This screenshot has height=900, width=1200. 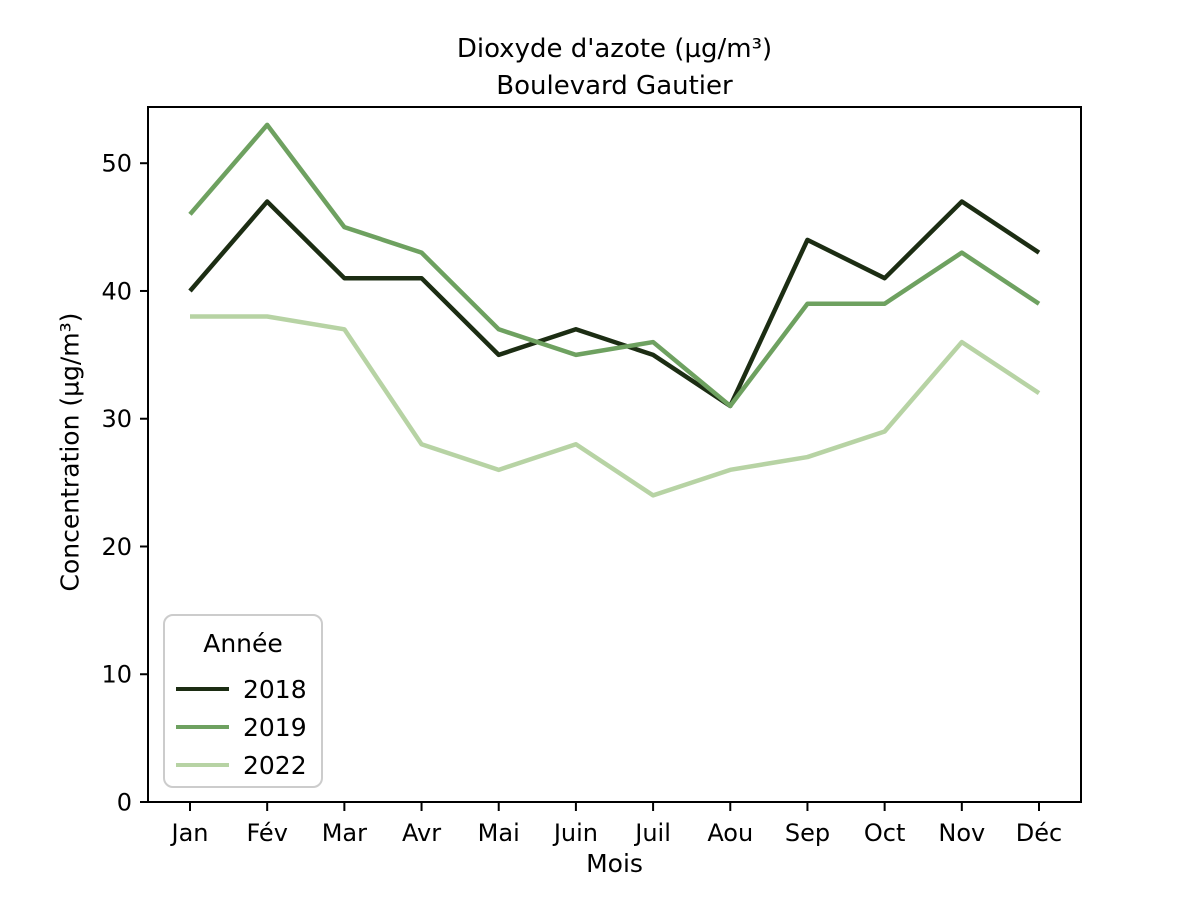 I want to click on legend-item-2022: 2022, so click(x=243, y=765).